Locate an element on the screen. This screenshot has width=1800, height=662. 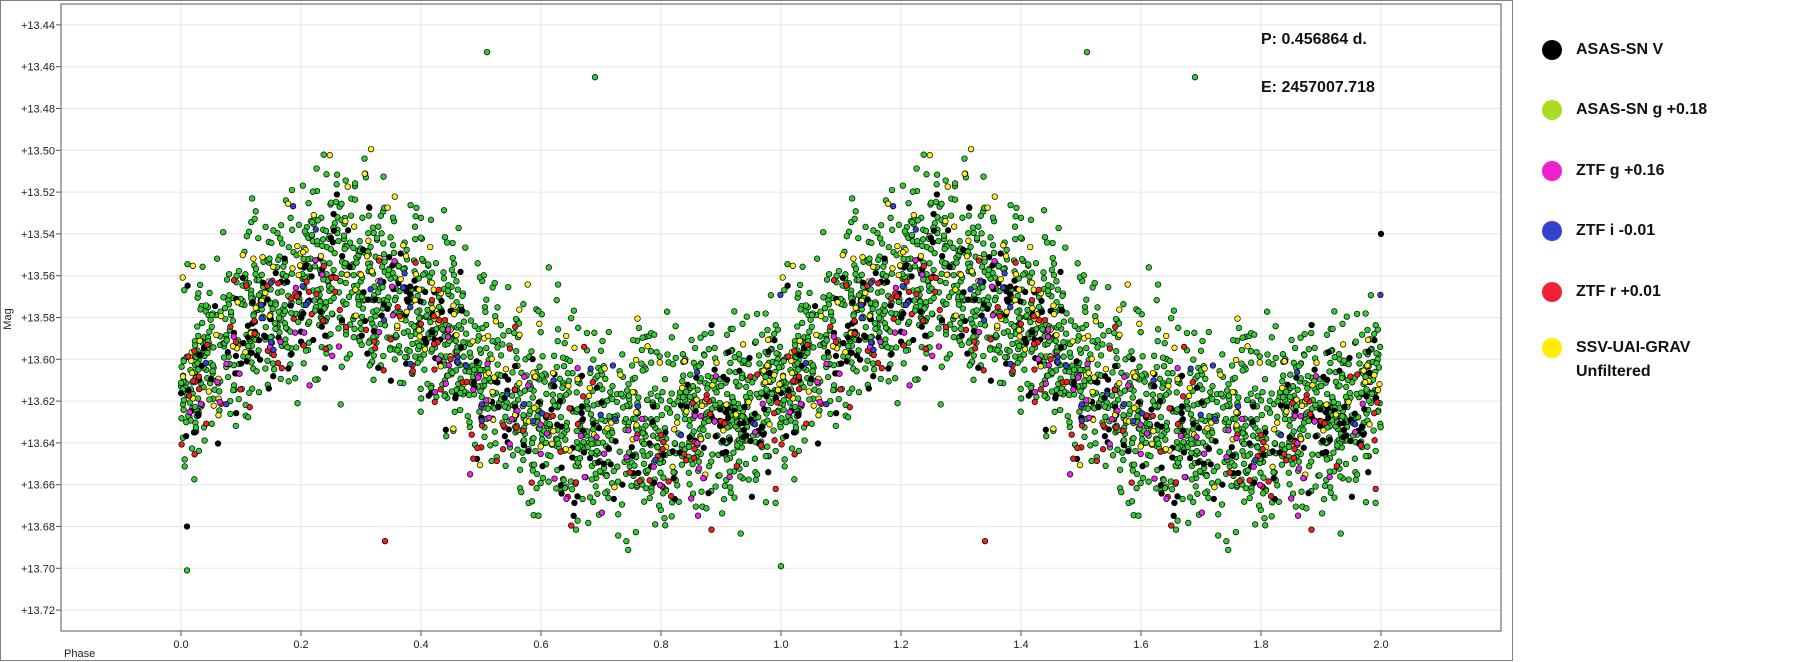
y-tick-label: +13.64 is located at coordinates (38, 444).